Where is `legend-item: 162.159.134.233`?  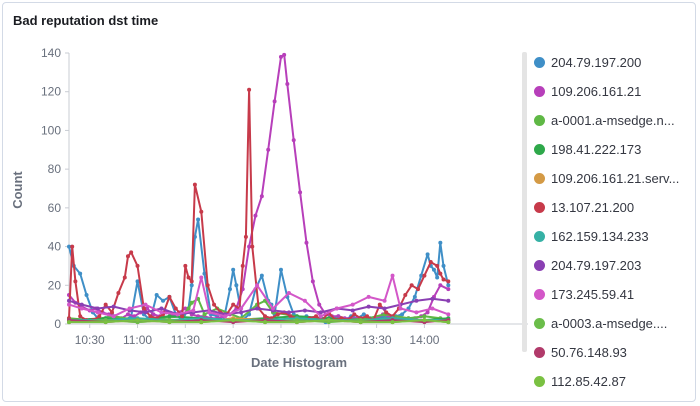
legend-item: 162.159.134.233 is located at coordinates (614, 236).